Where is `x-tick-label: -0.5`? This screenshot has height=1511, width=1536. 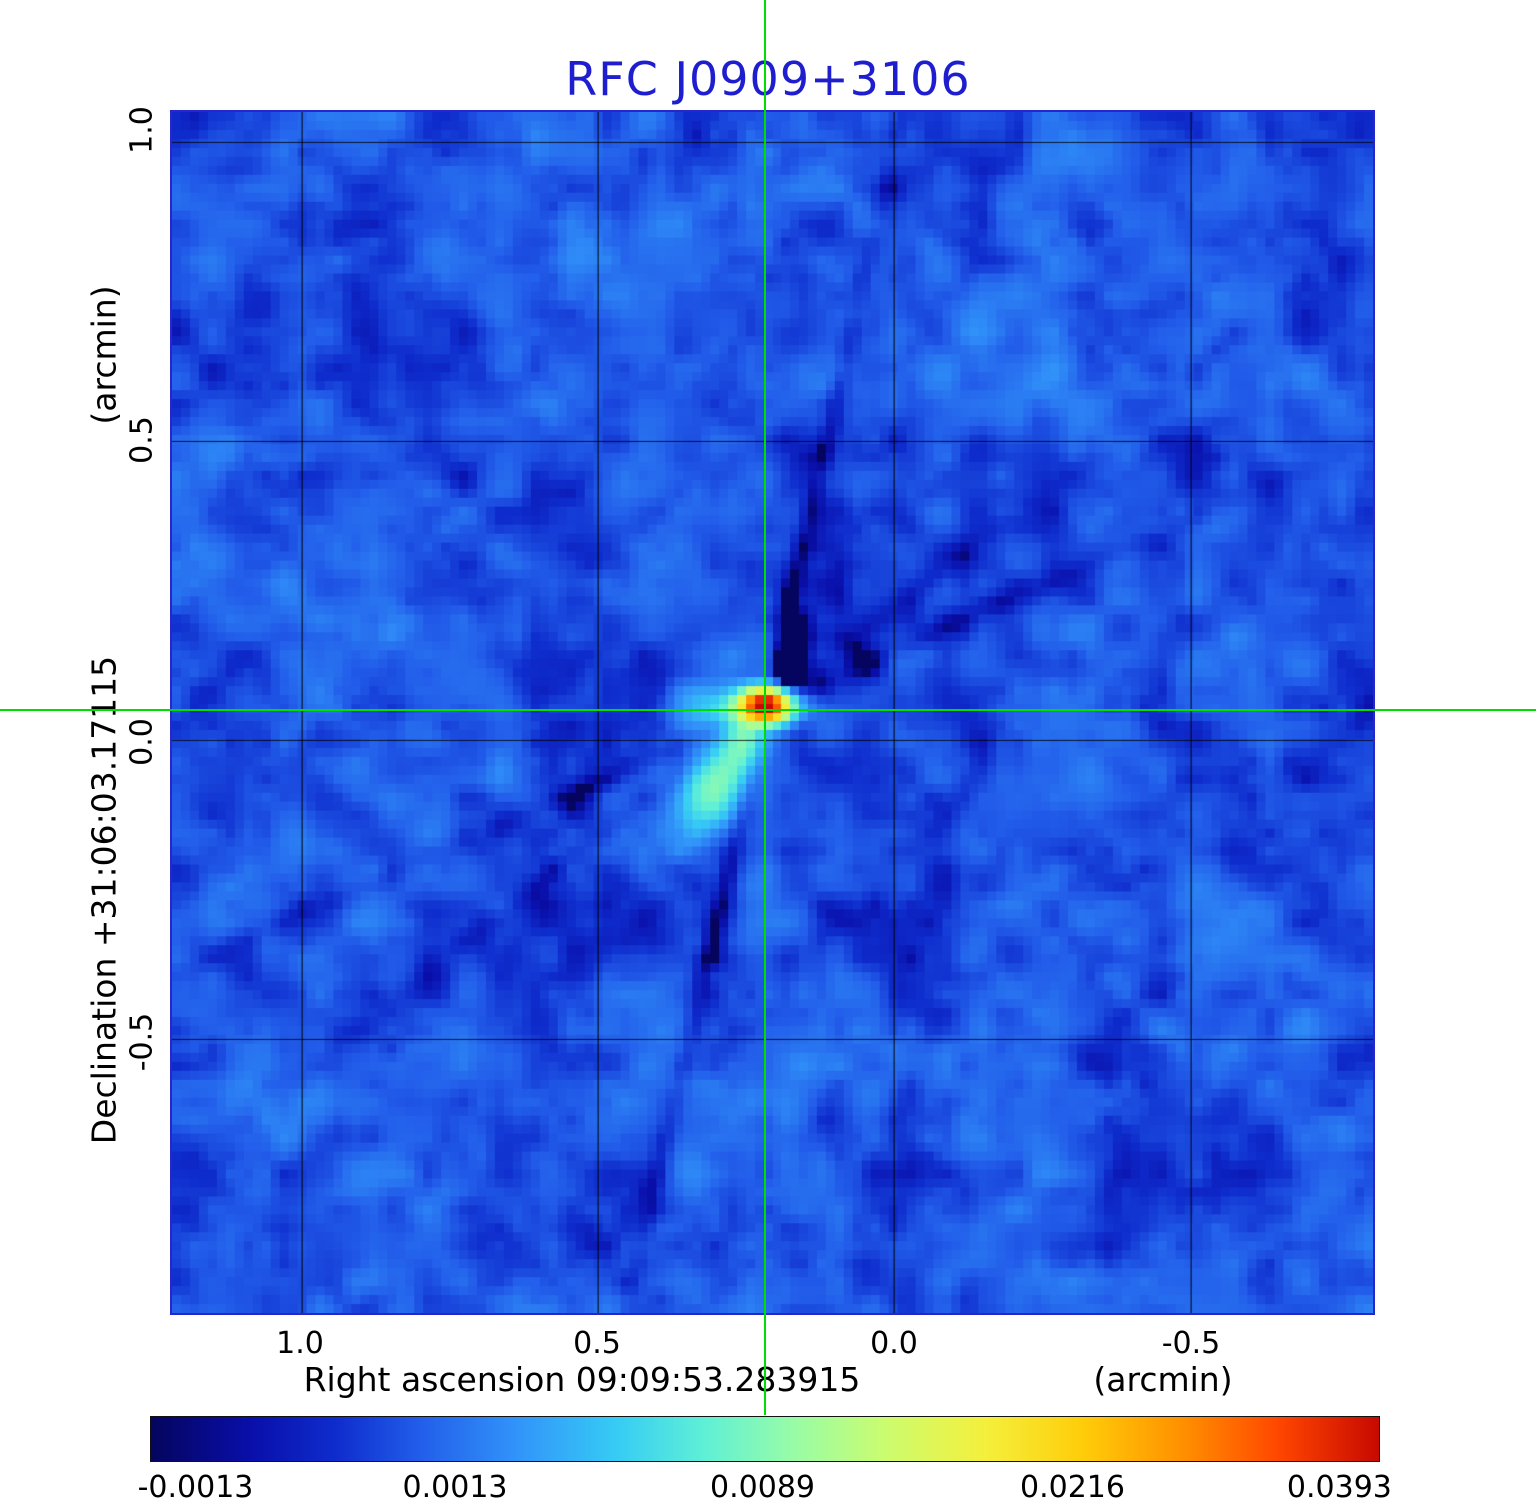 x-tick-label: -0.5 is located at coordinates (1191, 1343).